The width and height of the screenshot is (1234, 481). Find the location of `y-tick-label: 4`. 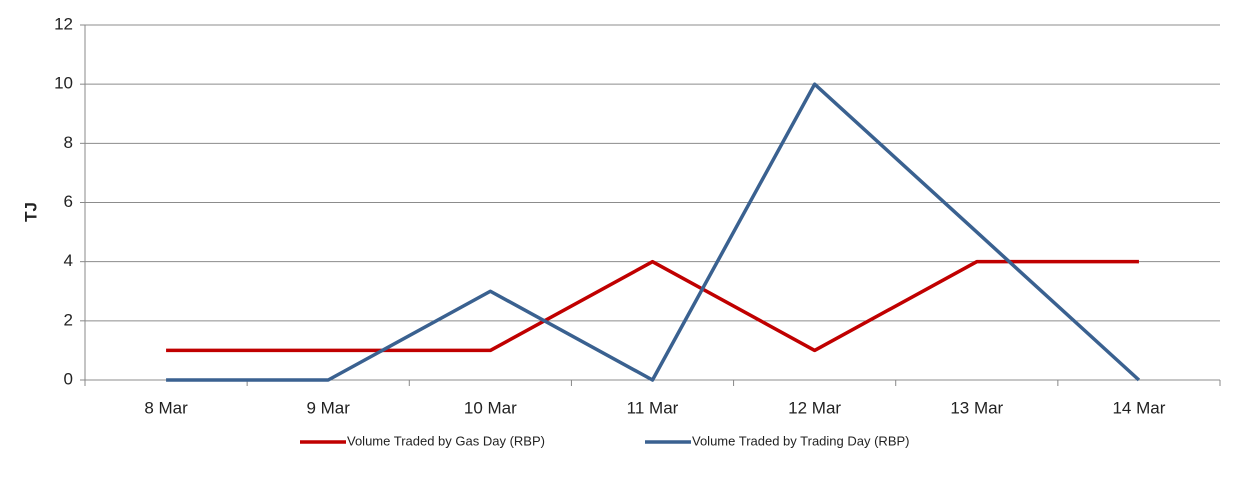

y-tick-label: 4 is located at coordinates (68, 260).